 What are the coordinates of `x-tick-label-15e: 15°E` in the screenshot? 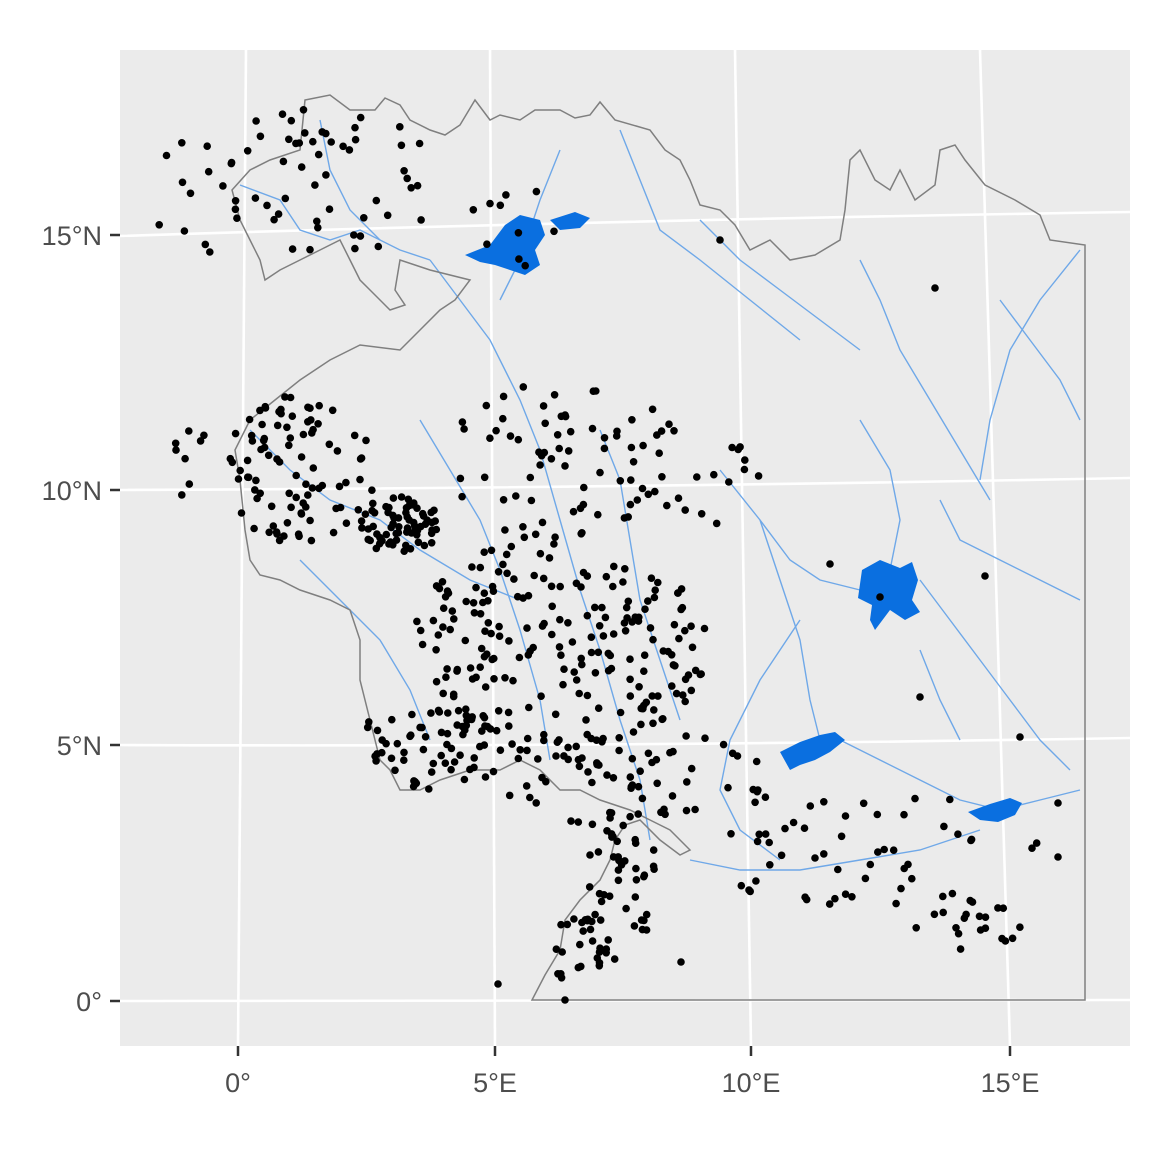 It's located at (1010, 1083).